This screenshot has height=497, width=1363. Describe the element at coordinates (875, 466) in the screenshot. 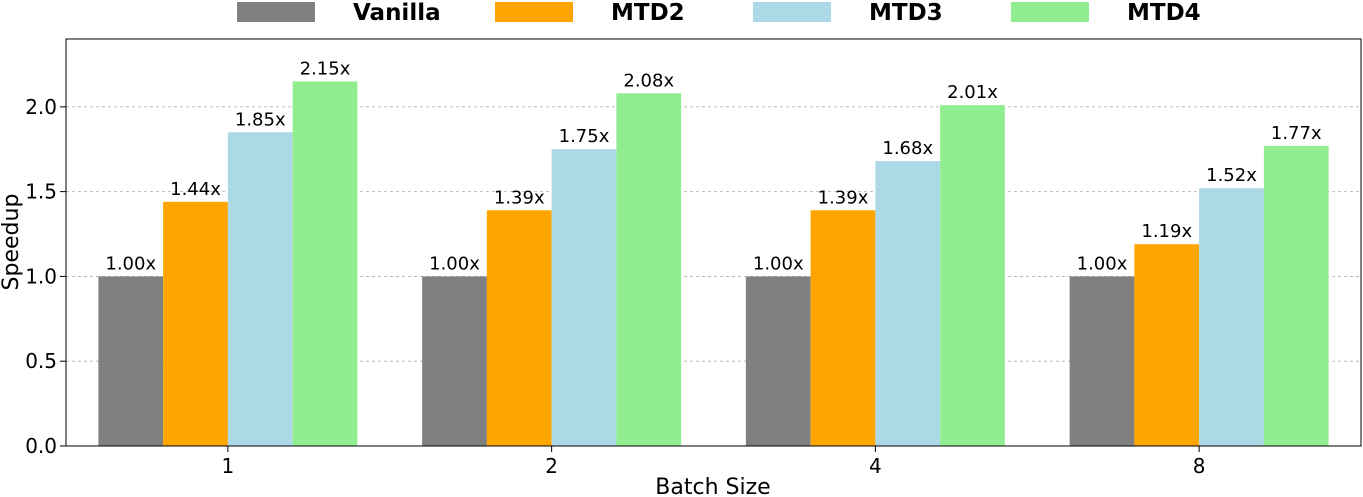

I see `x-tick-label: 4` at that location.